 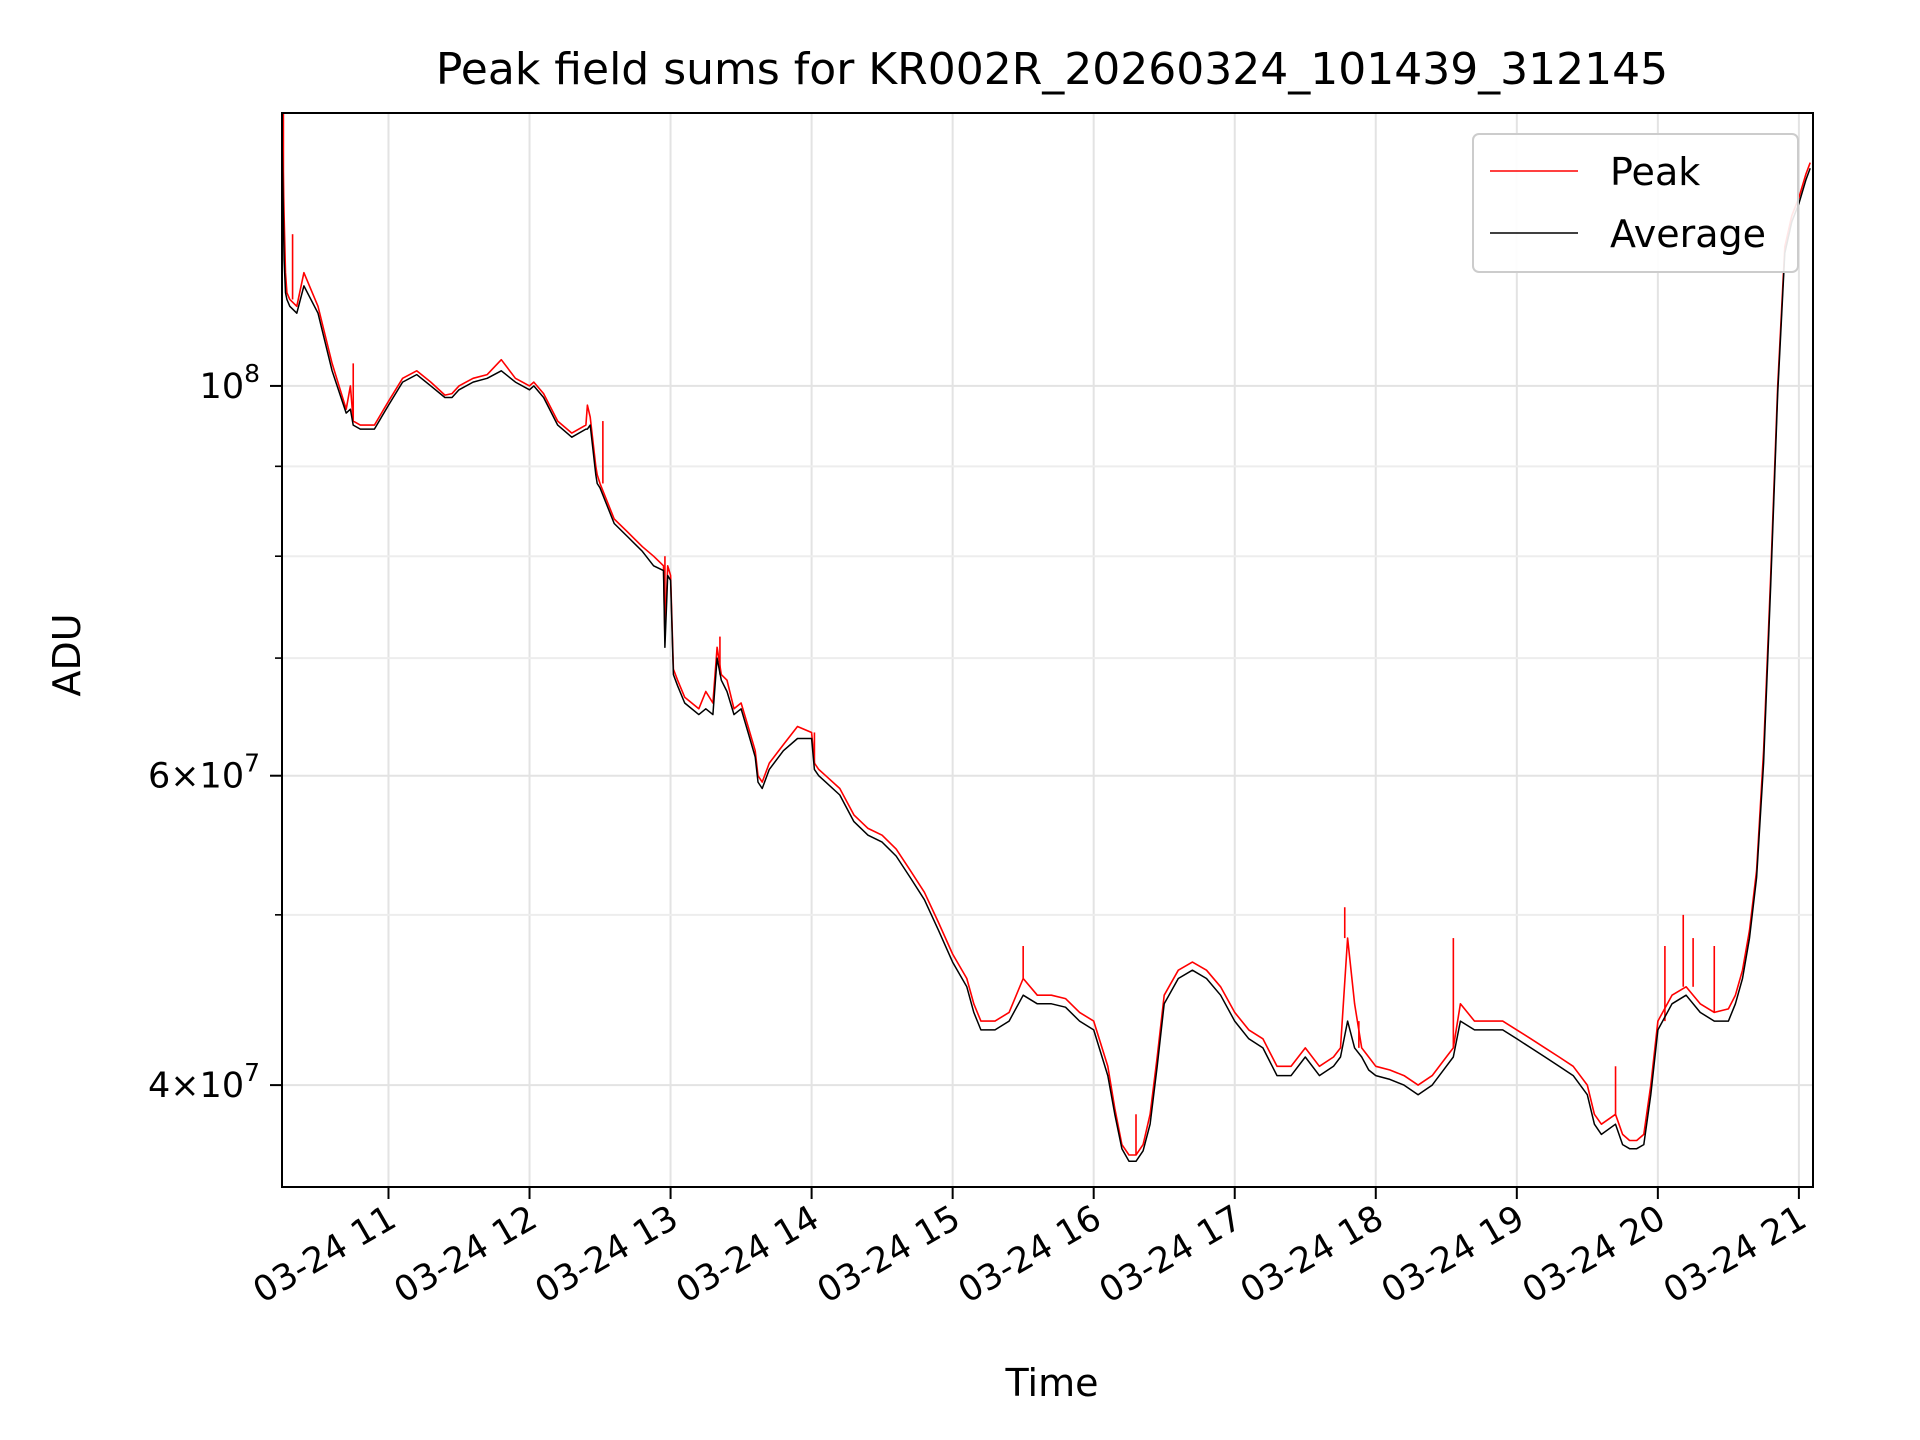 What do you see at coordinates (204, 773) in the screenshot?
I see `y-tick-label: 6×107` at bounding box center [204, 773].